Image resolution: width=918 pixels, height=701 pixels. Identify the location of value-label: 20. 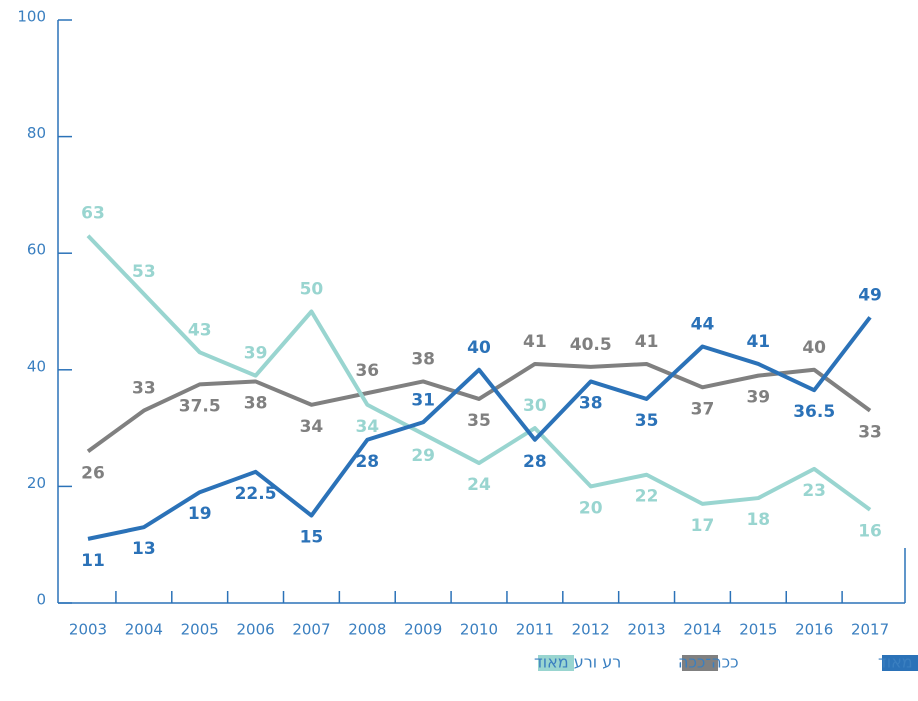
(591, 508).